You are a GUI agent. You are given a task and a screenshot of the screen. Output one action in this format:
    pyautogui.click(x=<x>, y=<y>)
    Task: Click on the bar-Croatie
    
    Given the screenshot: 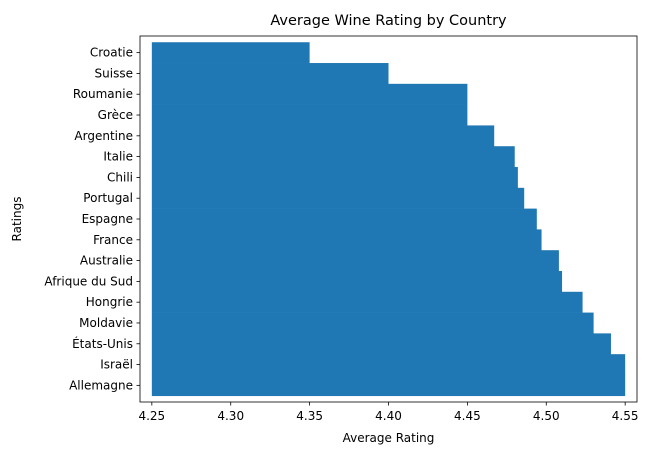 What is the action you would take?
    pyautogui.click(x=230, y=53)
    